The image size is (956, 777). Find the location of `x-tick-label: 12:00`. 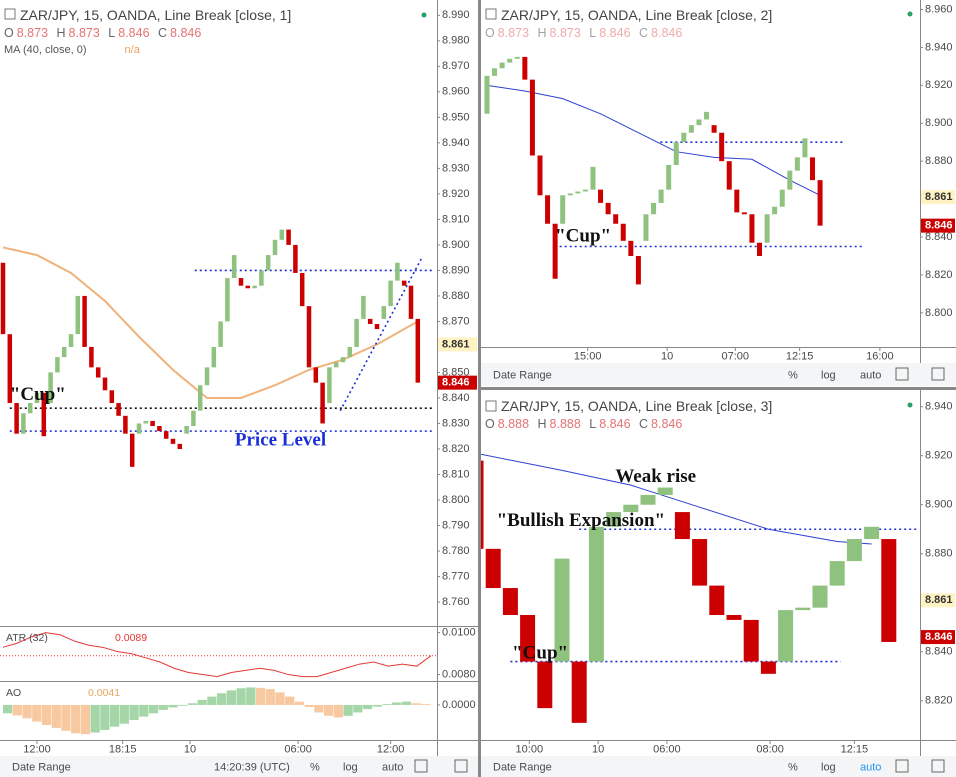

x-tick-label: 12:00 is located at coordinates (37, 749).